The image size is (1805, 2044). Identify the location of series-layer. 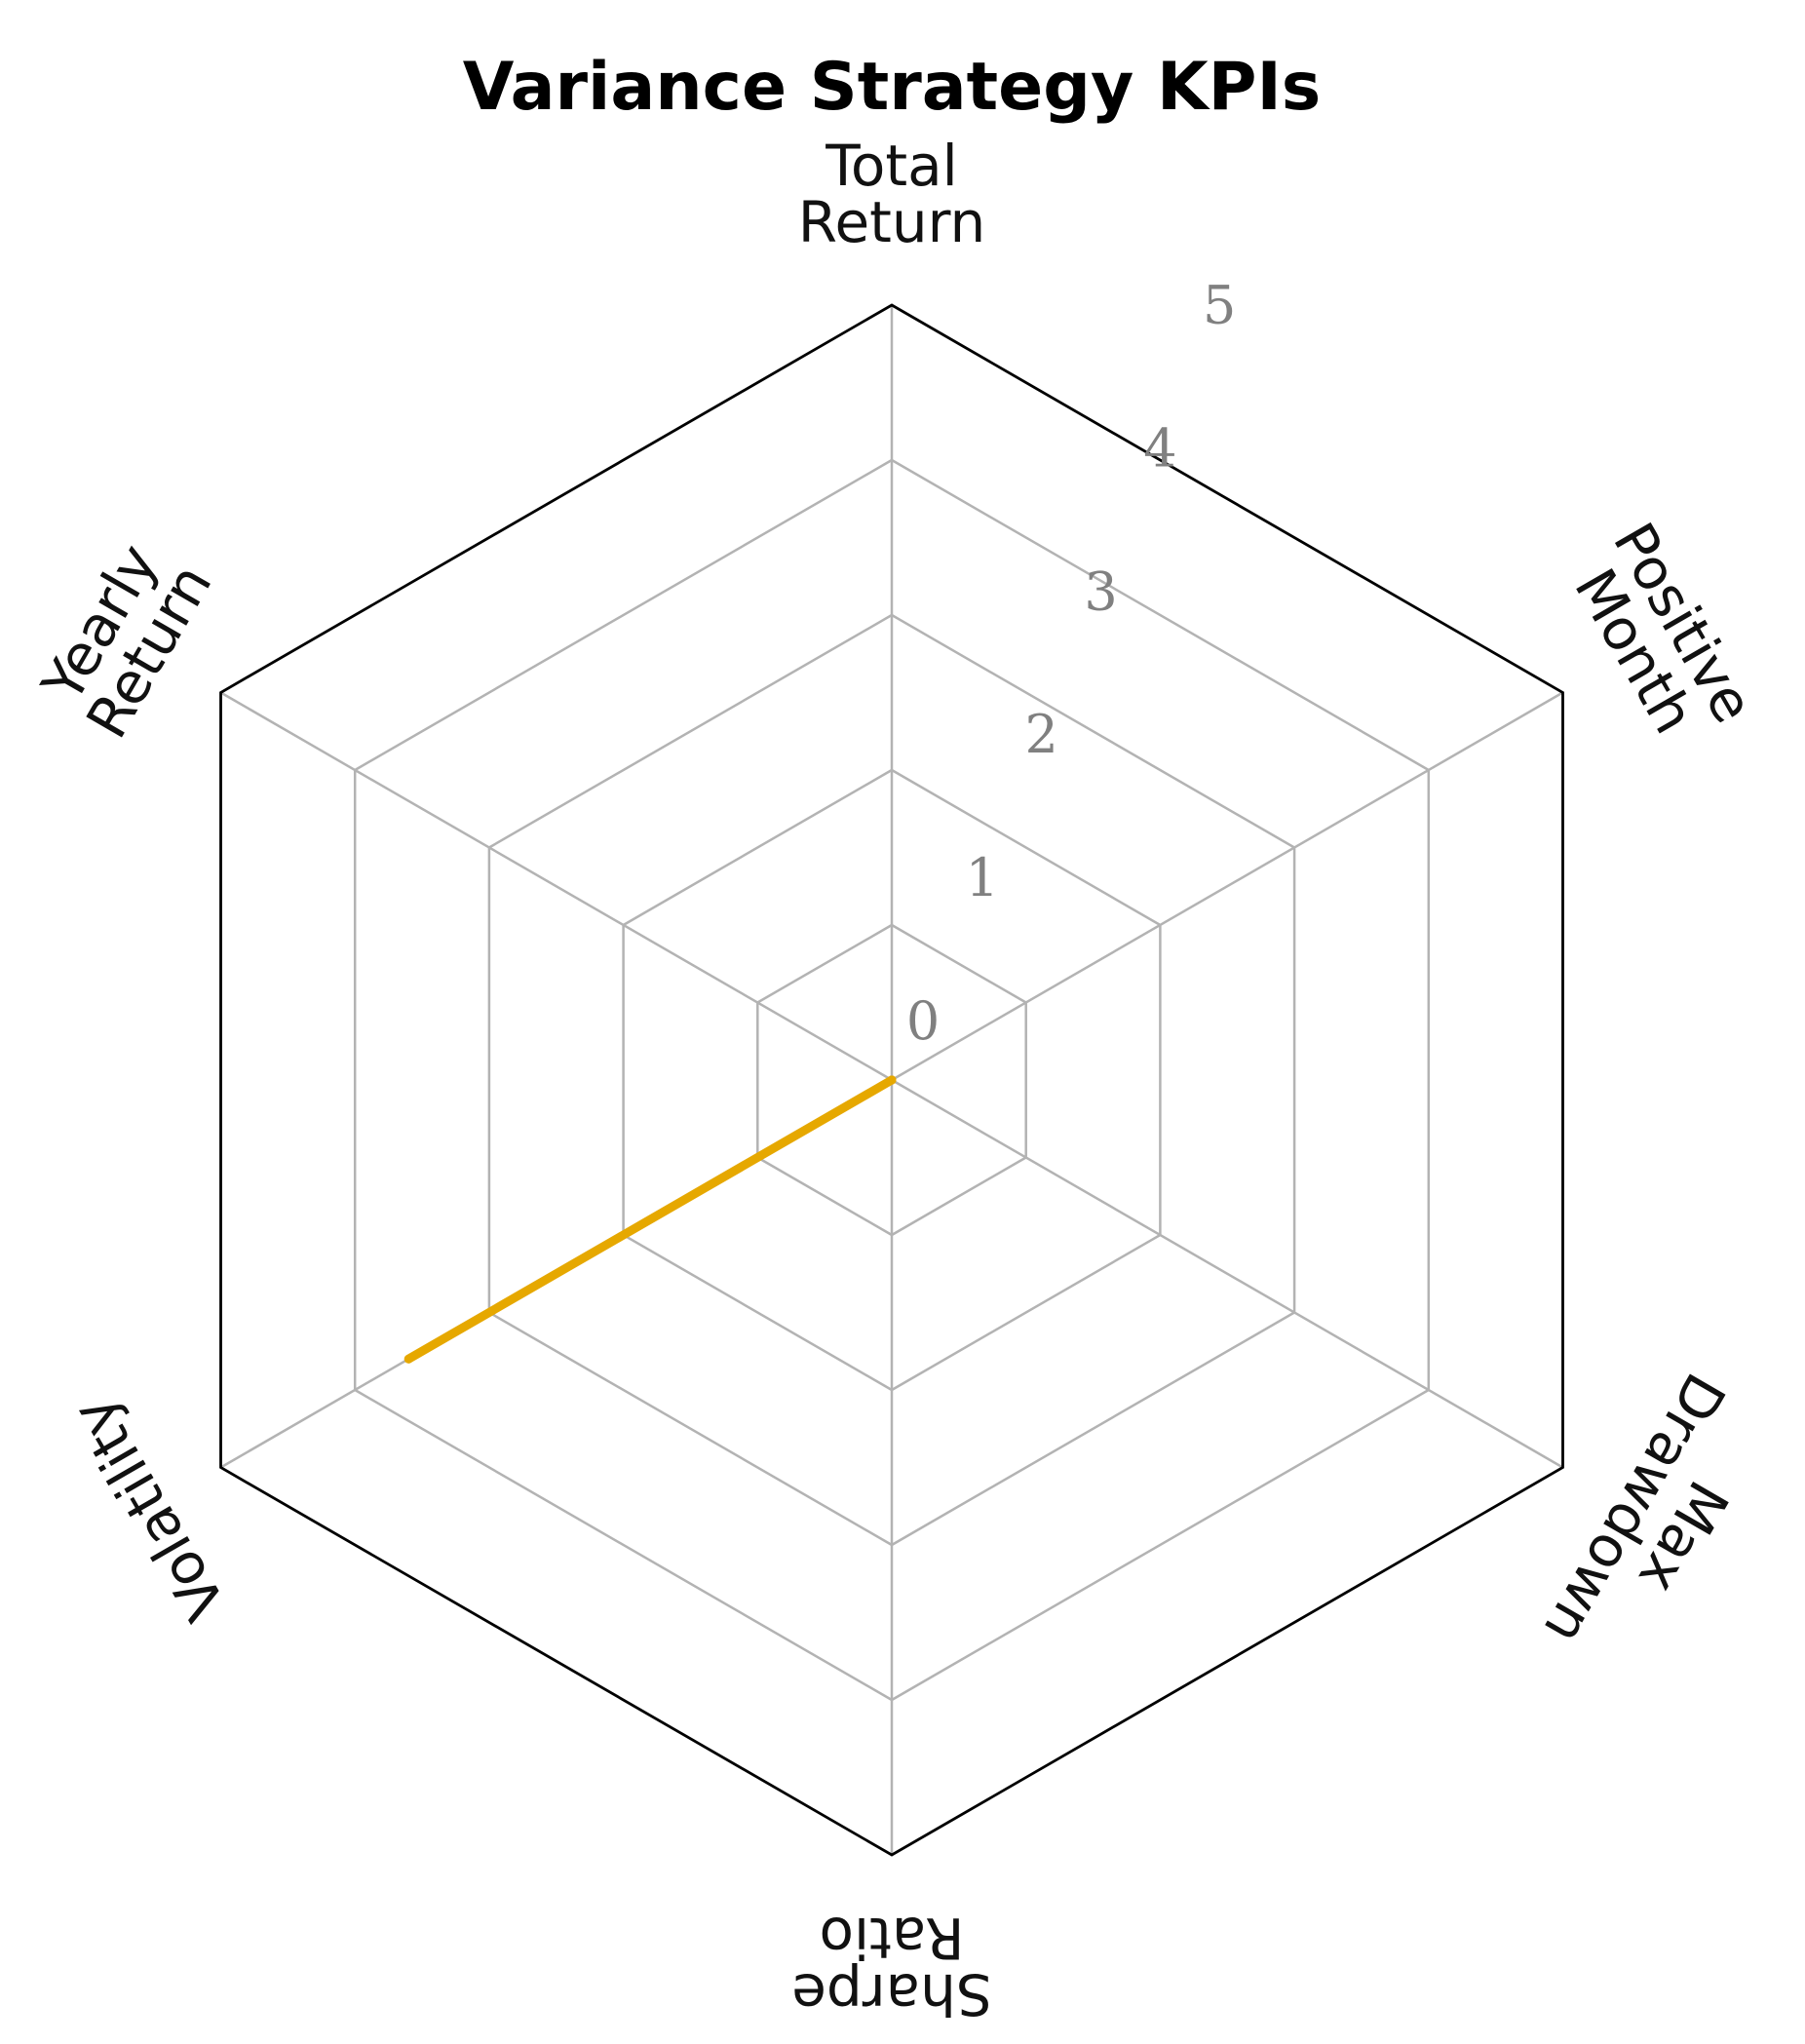
(650, 1219).